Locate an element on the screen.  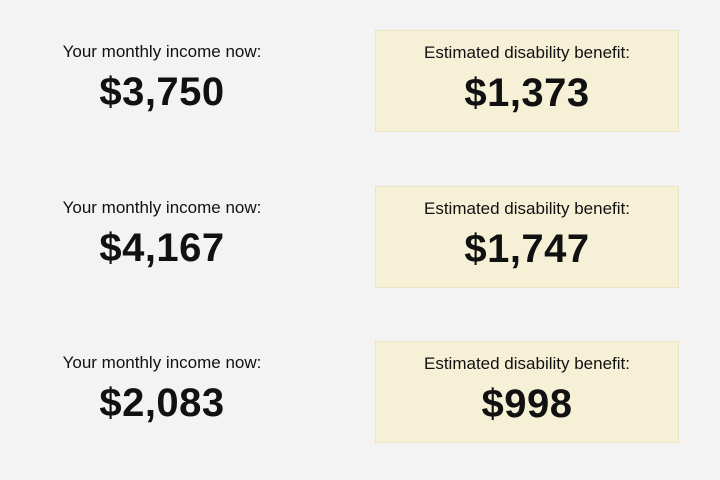
income-value: $3,750 is located at coordinates (162, 92).